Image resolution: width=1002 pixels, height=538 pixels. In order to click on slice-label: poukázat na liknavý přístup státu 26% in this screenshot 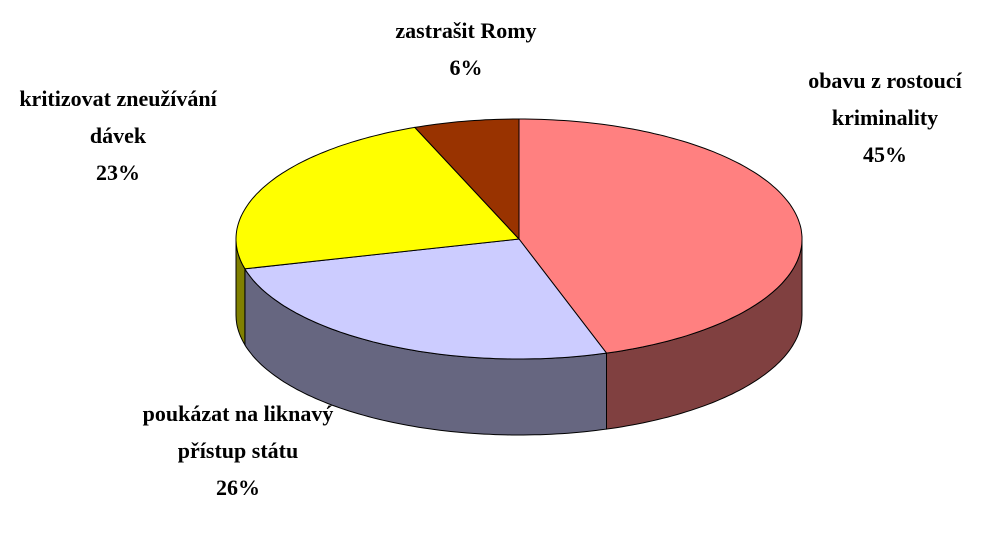, I will do `click(238, 450)`.